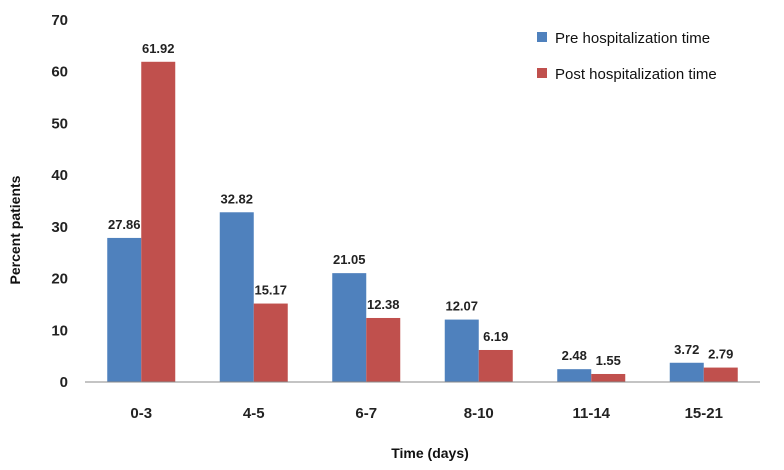 The width and height of the screenshot is (784, 470). Describe the element at coordinates (59, 227) in the screenshot. I see `y-tick-label: 30` at that location.